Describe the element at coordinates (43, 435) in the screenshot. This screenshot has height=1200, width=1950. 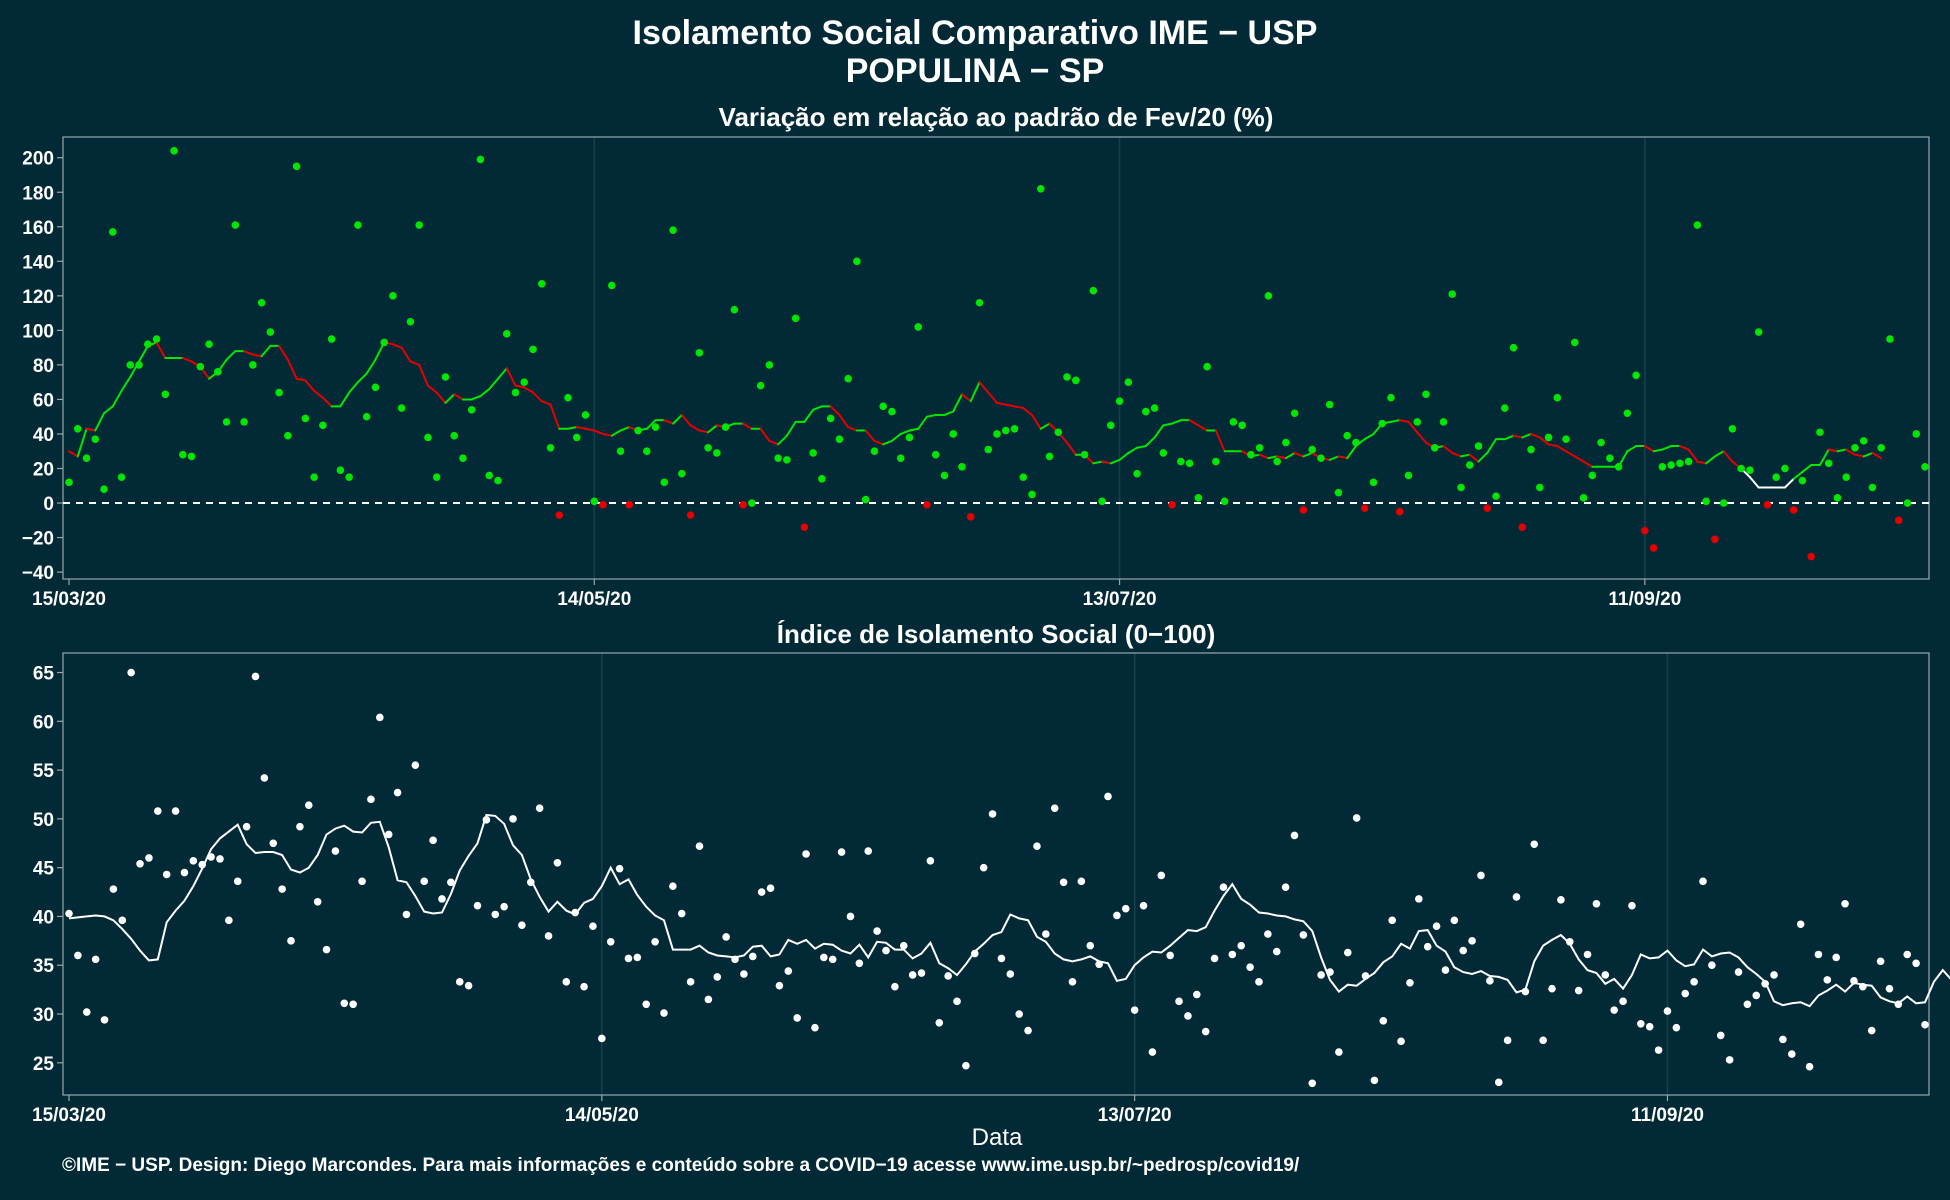
I see `y-tick-label: 40` at that location.